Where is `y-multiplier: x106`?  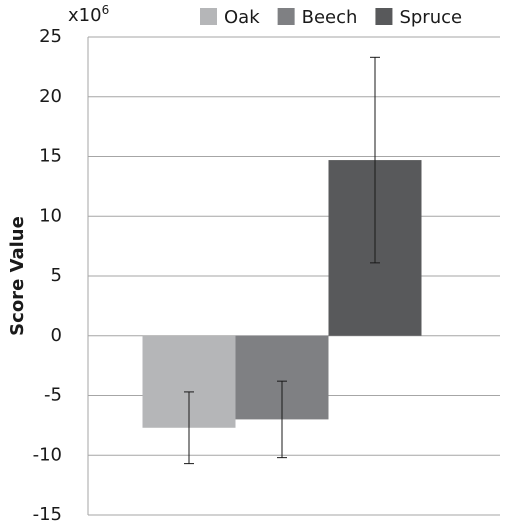
y-multiplier: x106 is located at coordinates (88, 15).